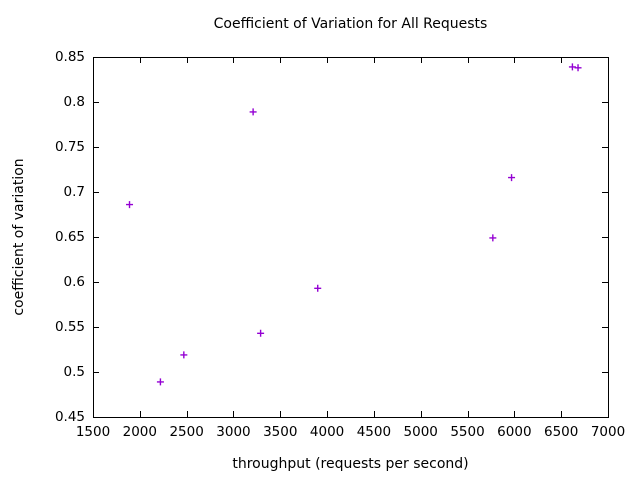 The width and height of the screenshot is (640, 480). I want to click on x-tick-label: 2000, so click(139, 432).